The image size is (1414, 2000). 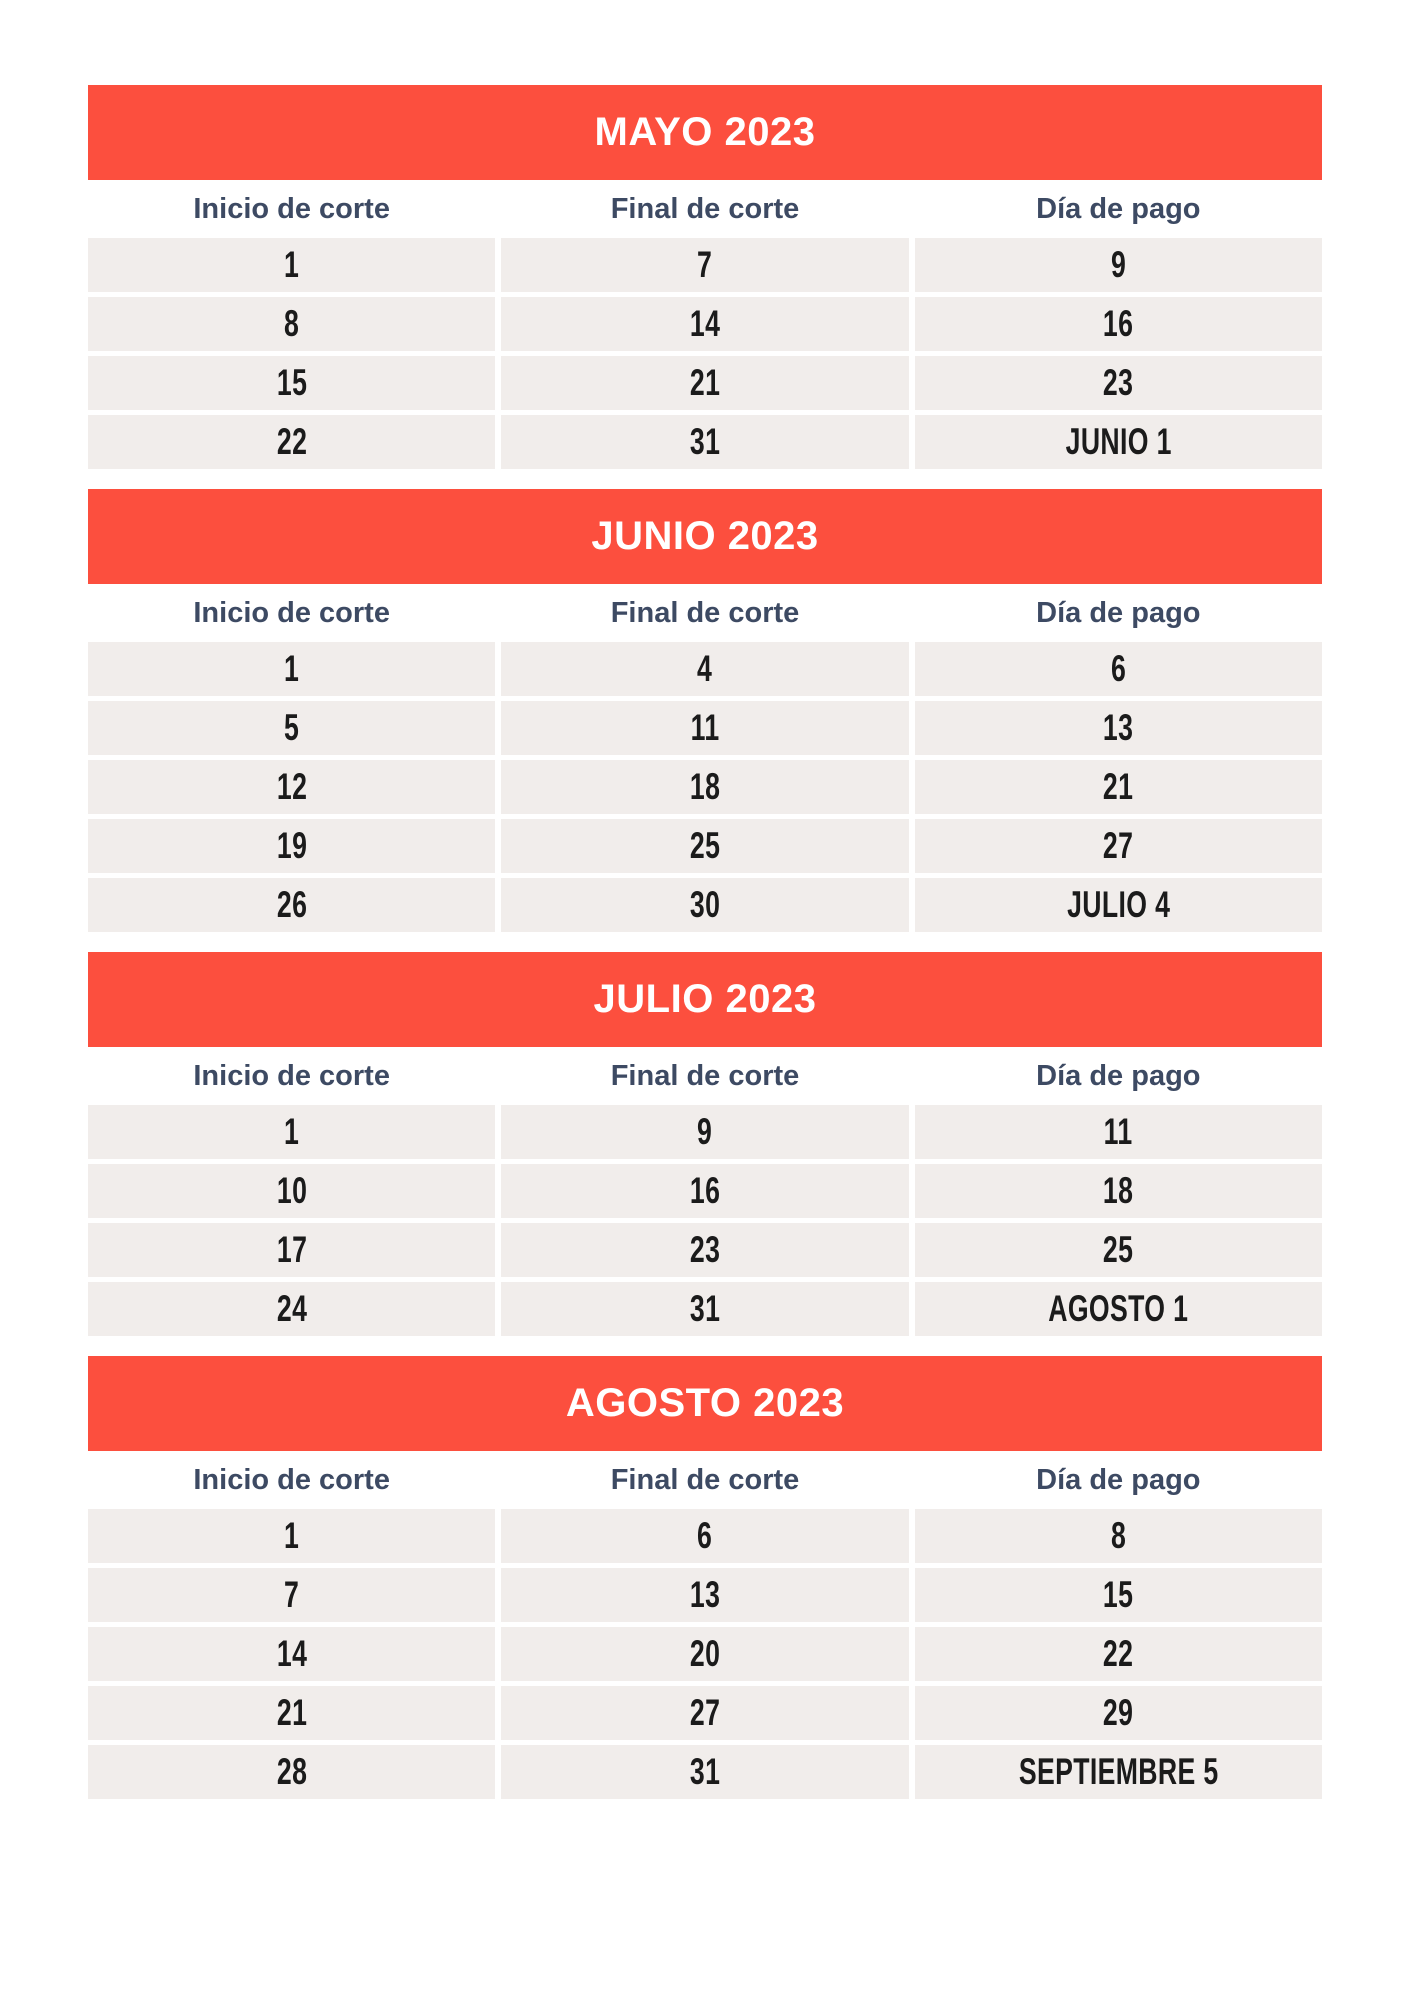 I want to click on table-row: 17 23 25, so click(x=705, y=1250).